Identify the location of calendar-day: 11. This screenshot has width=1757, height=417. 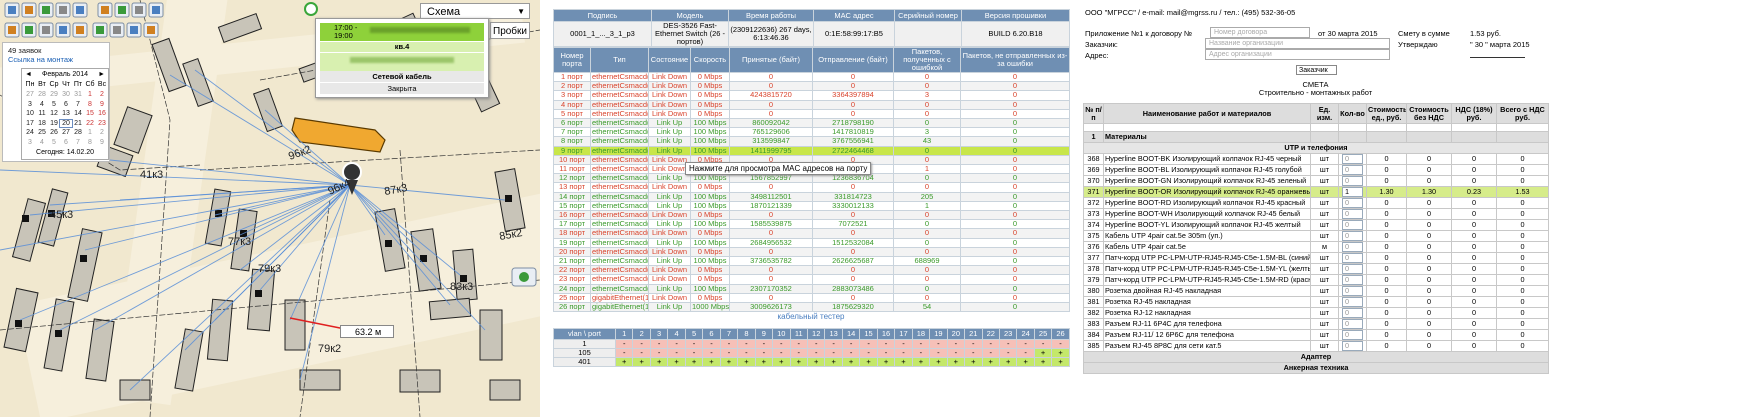
(42, 113).